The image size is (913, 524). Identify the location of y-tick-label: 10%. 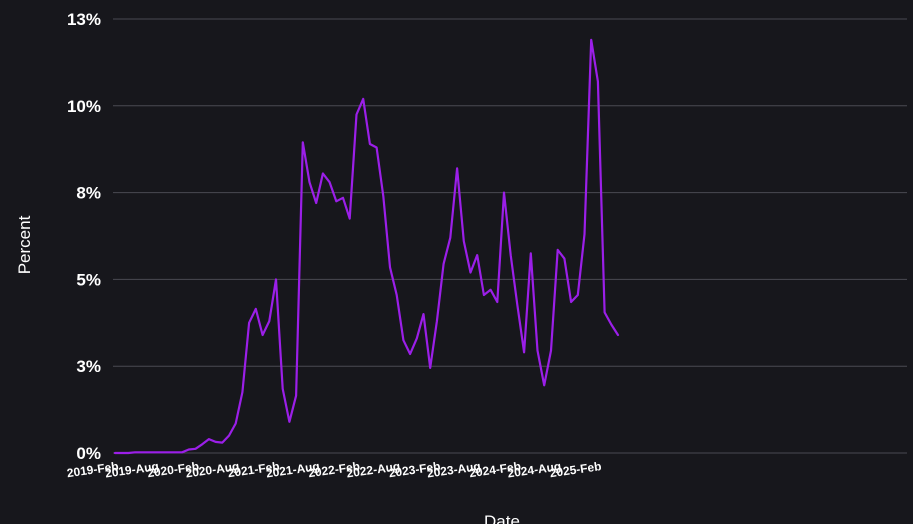
(84, 106).